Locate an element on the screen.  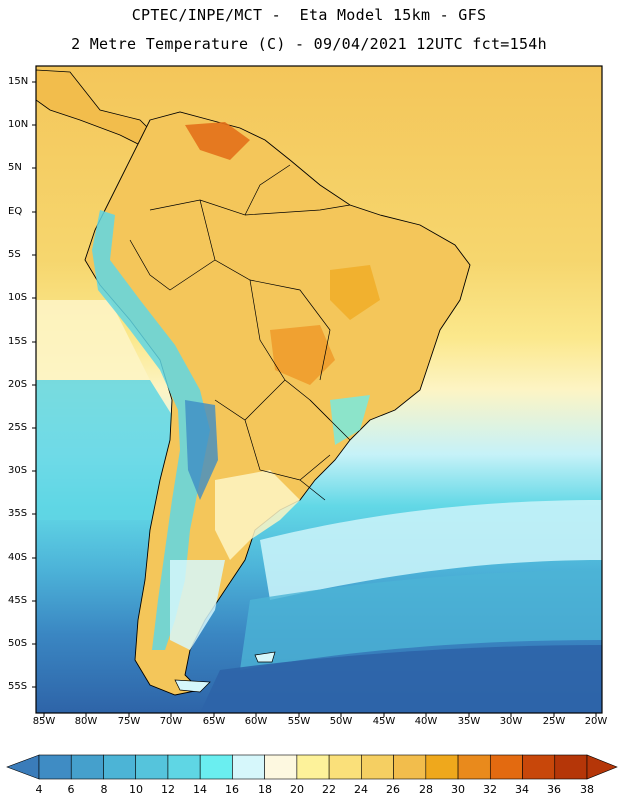
lat-label-10s: 10S is located at coordinates (18, 297).